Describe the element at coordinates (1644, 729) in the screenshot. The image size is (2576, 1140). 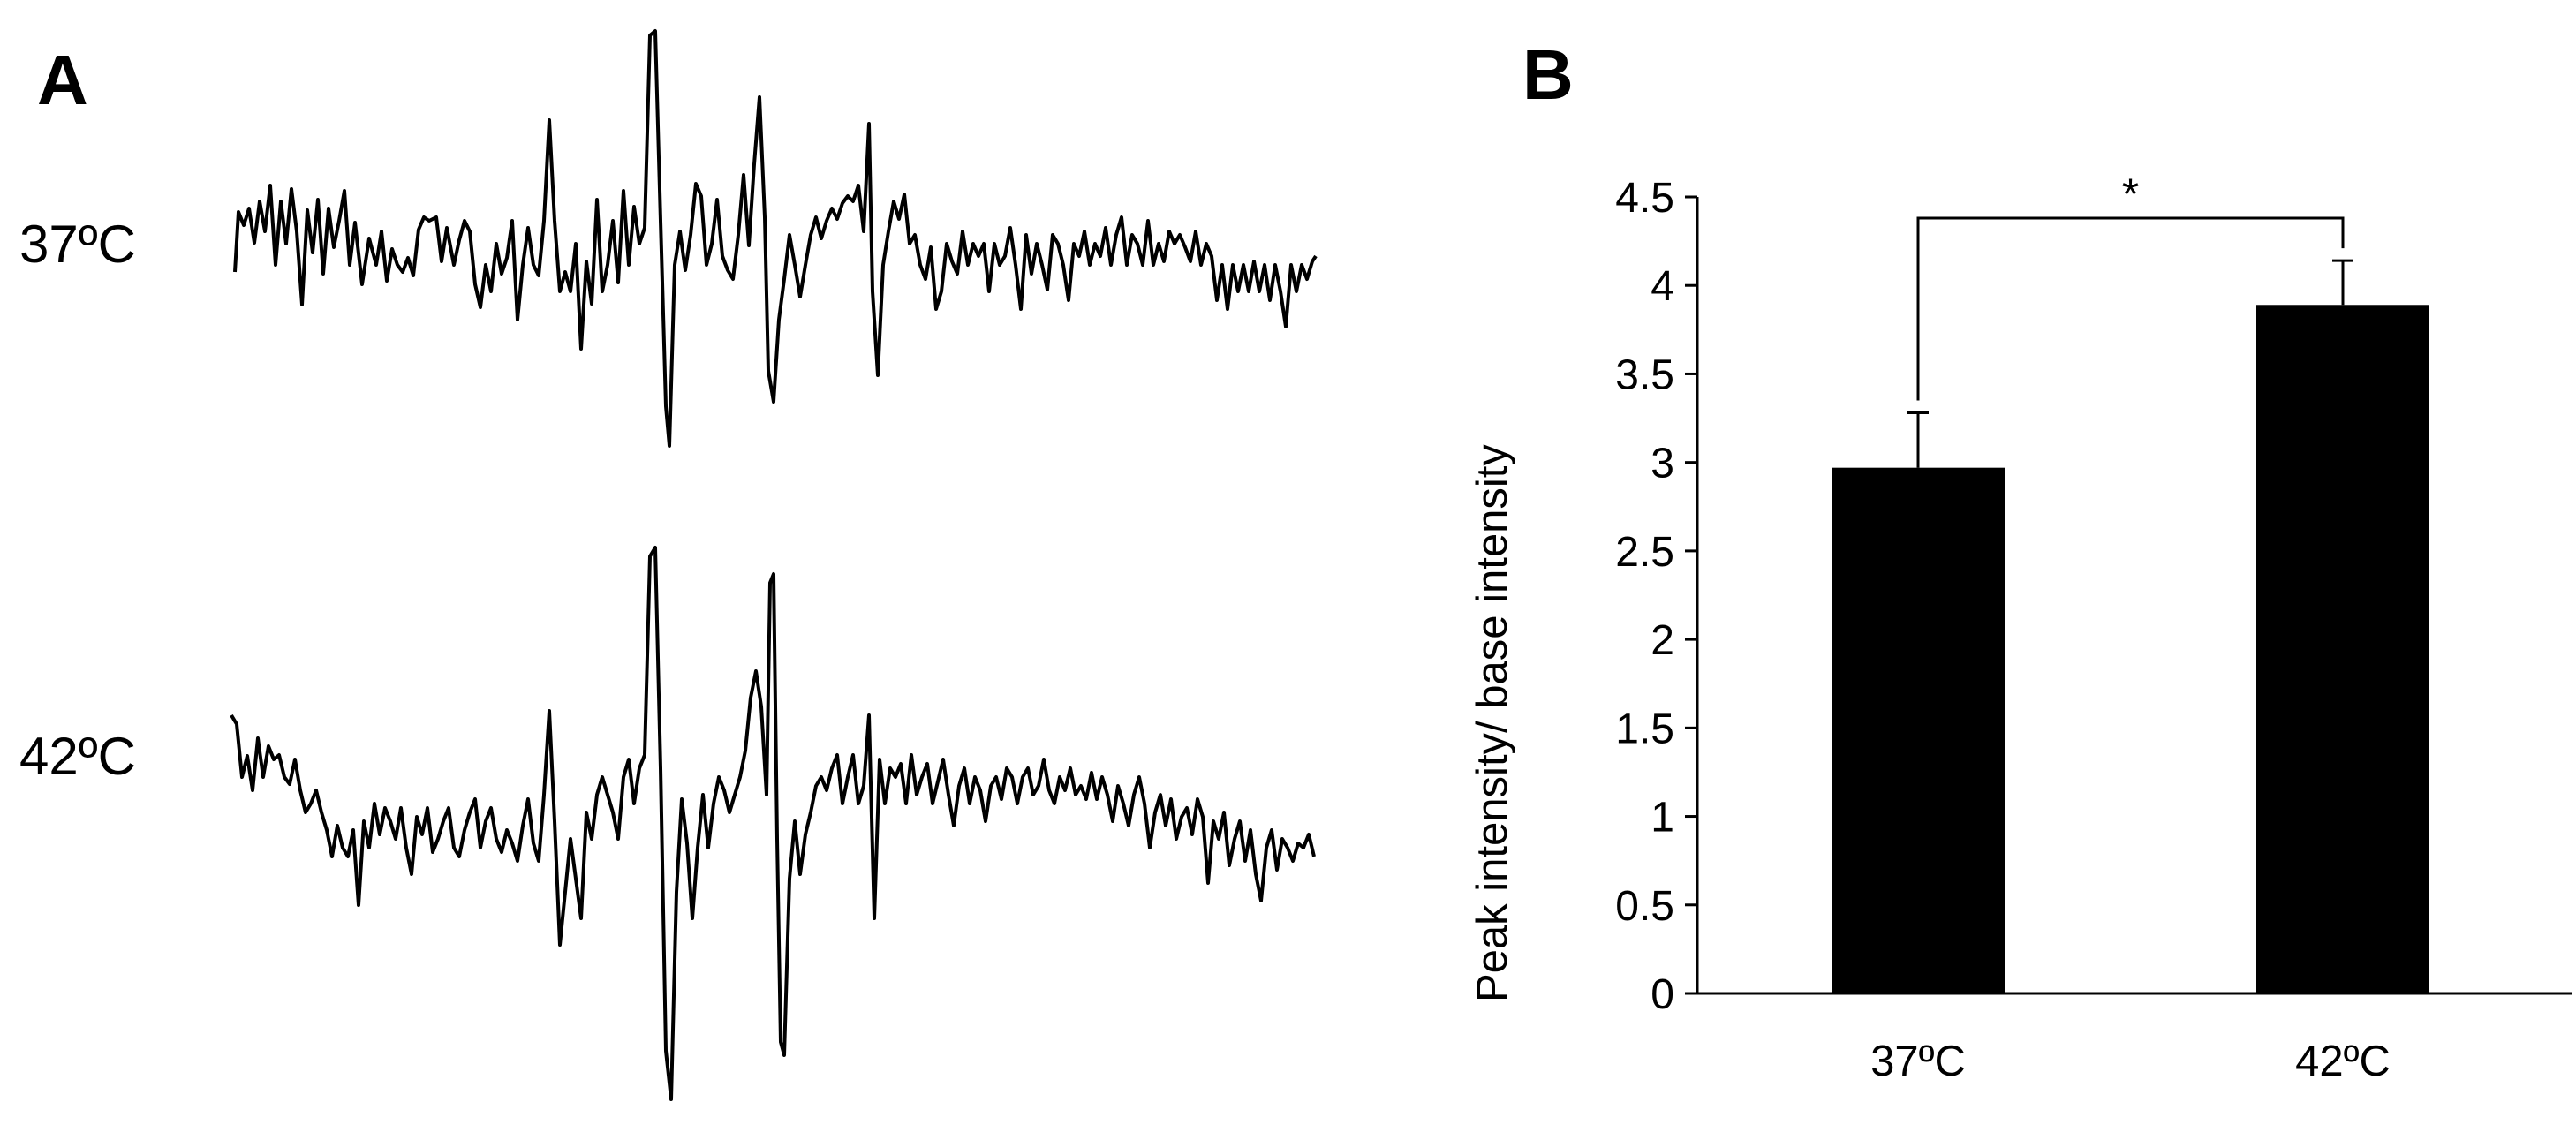
I see `y-tick-label: 1.5` at that location.